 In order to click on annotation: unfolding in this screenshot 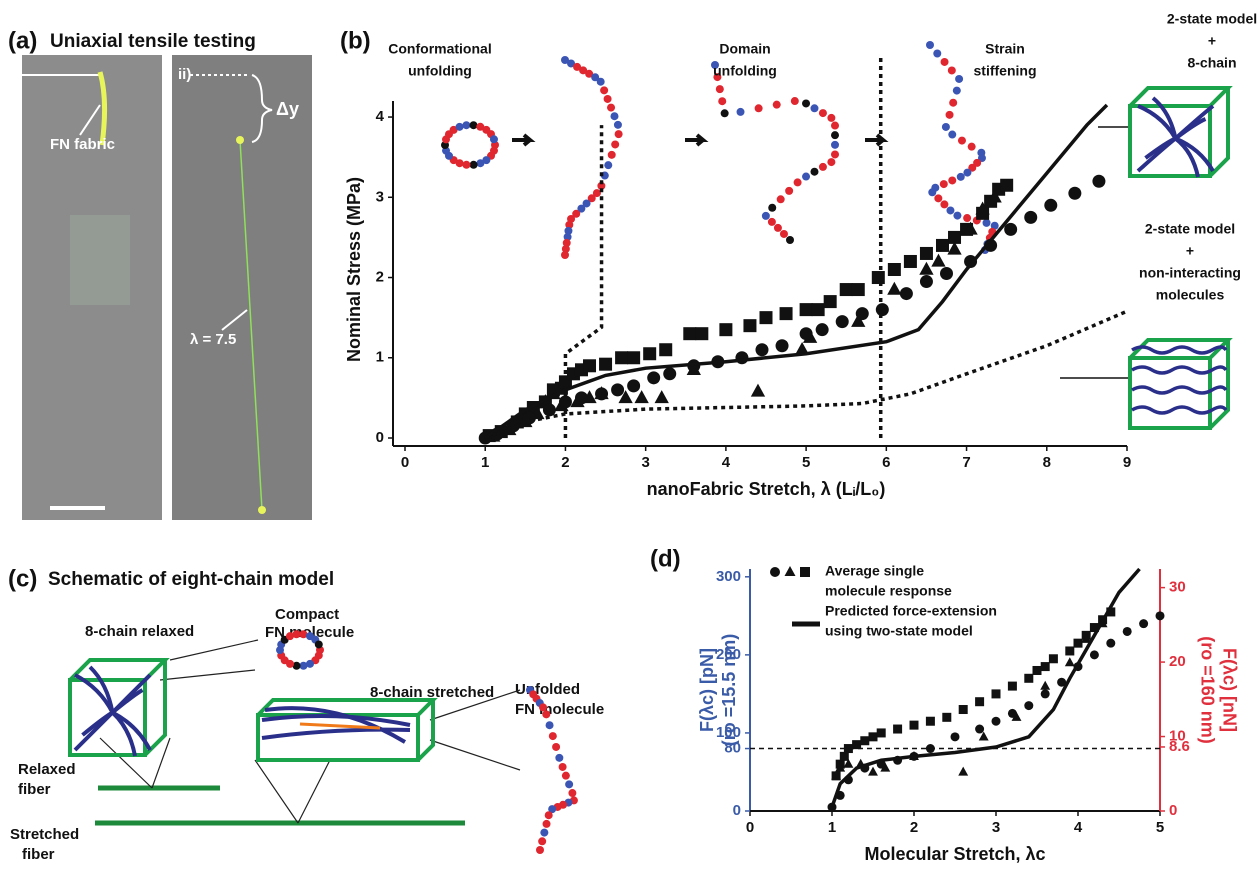, I will do `click(745, 71)`.